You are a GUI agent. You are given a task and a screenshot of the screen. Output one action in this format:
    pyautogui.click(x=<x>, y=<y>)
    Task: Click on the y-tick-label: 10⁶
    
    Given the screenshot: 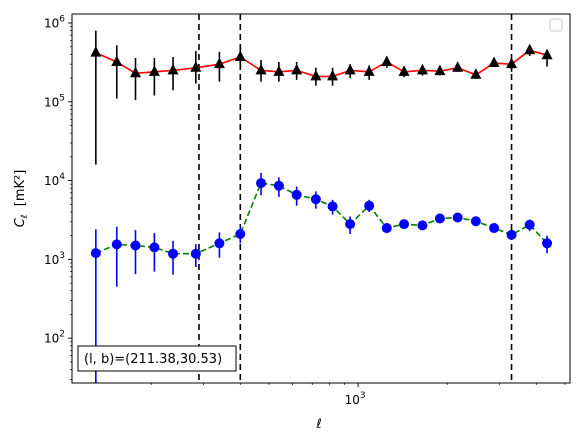 What is the action you would take?
    pyautogui.click(x=54, y=22)
    